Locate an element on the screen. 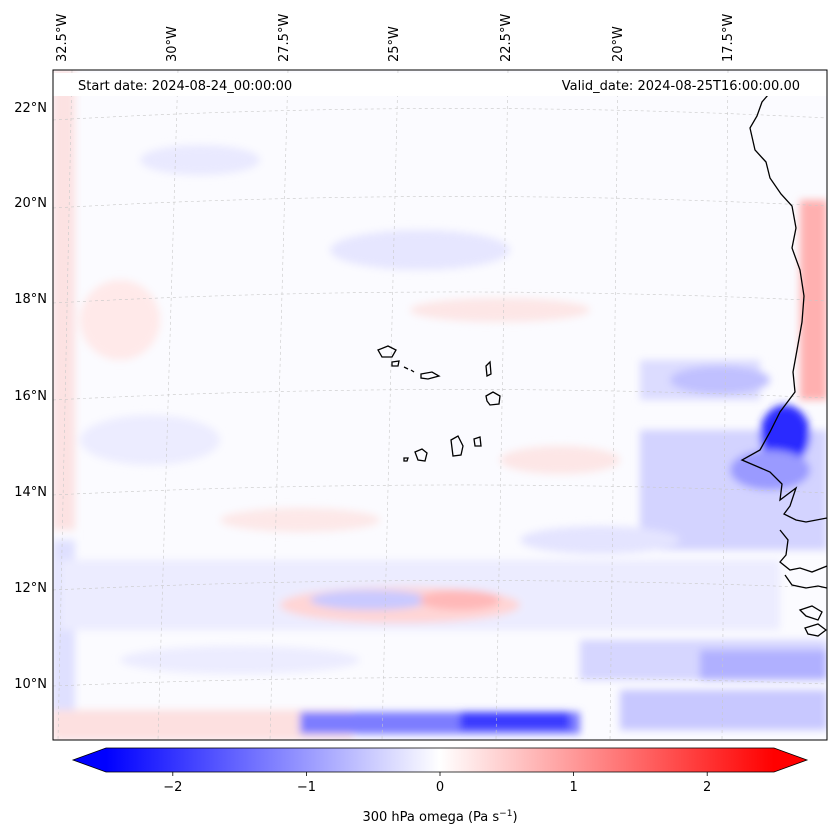 The width and height of the screenshot is (837, 839). colorbar-tick-label: −1 is located at coordinates (306, 787).